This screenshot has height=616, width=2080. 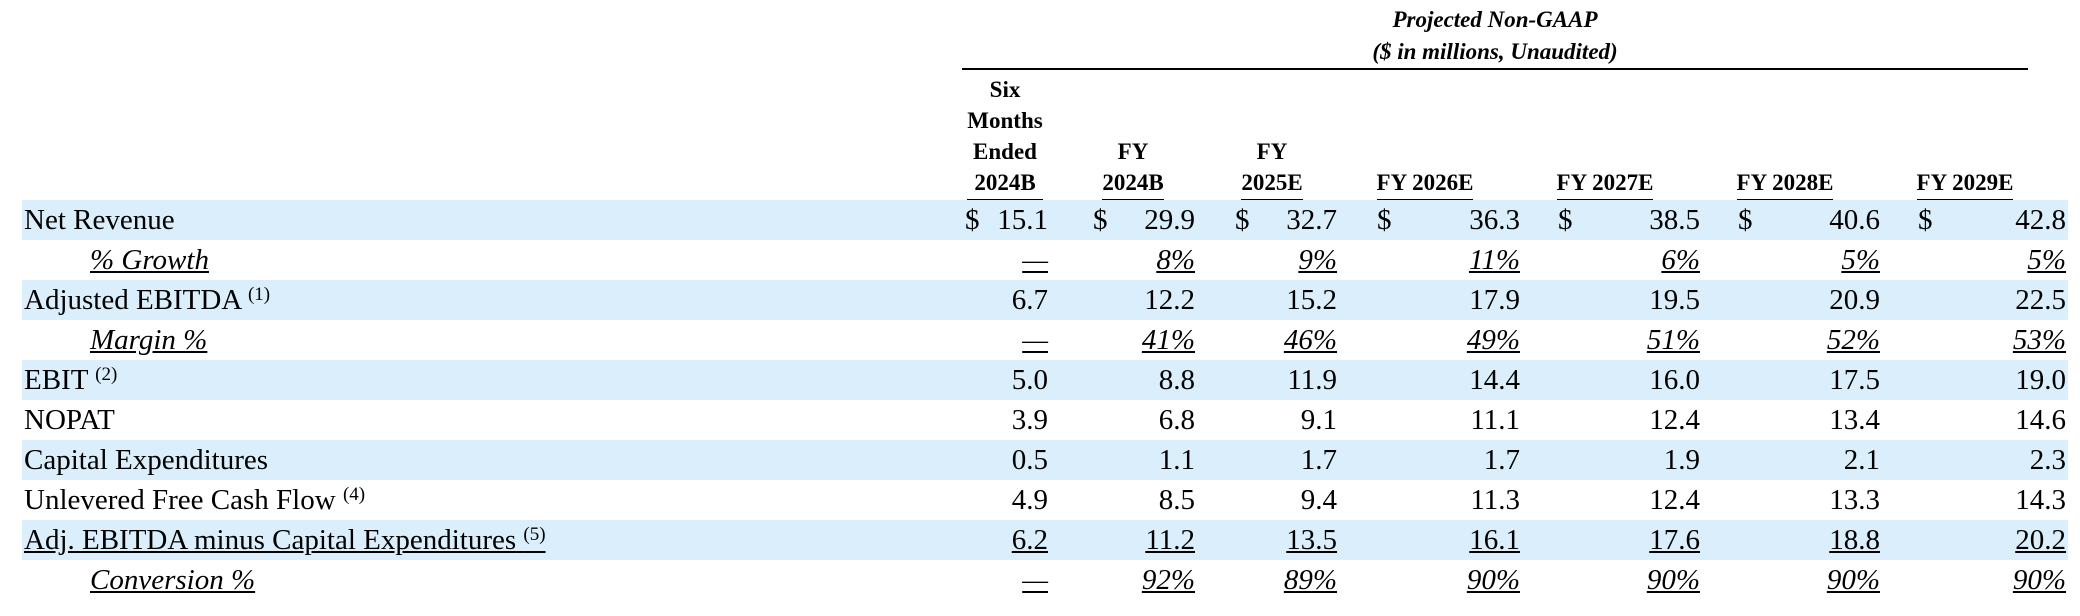 What do you see at coordinates (149, 340) in the screenshot?
I see `row-label-text: Margin %` at bounding box center [149, 340].